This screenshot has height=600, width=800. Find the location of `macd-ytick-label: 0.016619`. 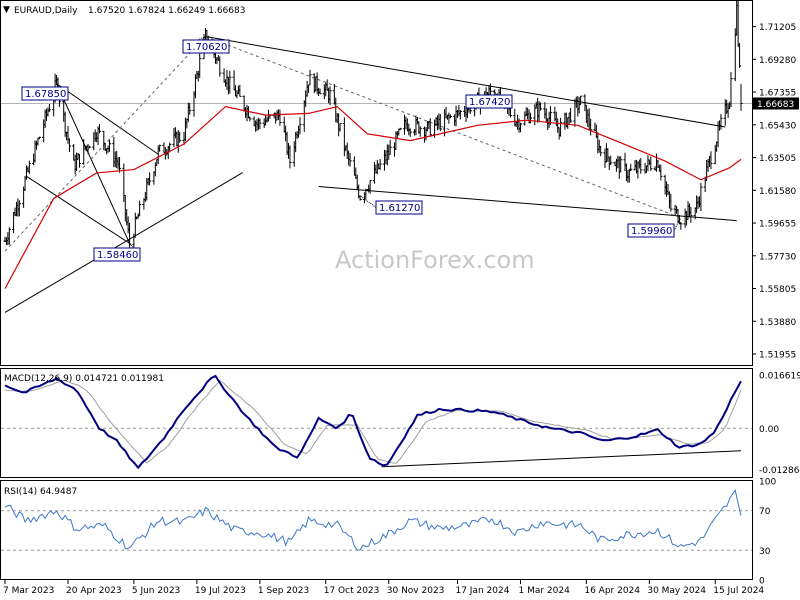

macd-ytick-label: 0.016619 is located at coordinates (779, 377).